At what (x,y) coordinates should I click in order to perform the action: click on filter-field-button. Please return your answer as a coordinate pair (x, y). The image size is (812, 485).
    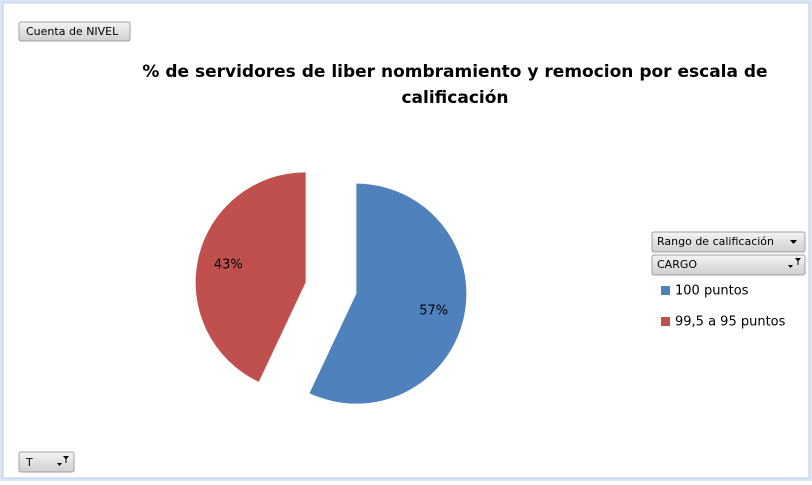
    Looking at the image, I should click on (46, 462).